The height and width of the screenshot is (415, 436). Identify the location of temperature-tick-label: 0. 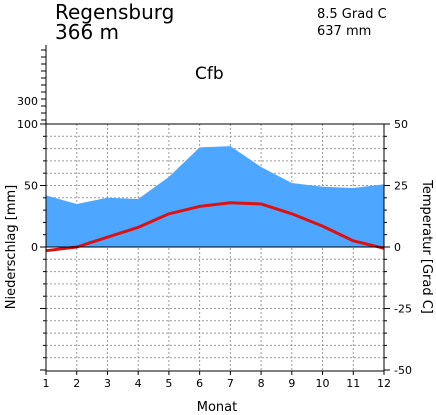
(397, 247).